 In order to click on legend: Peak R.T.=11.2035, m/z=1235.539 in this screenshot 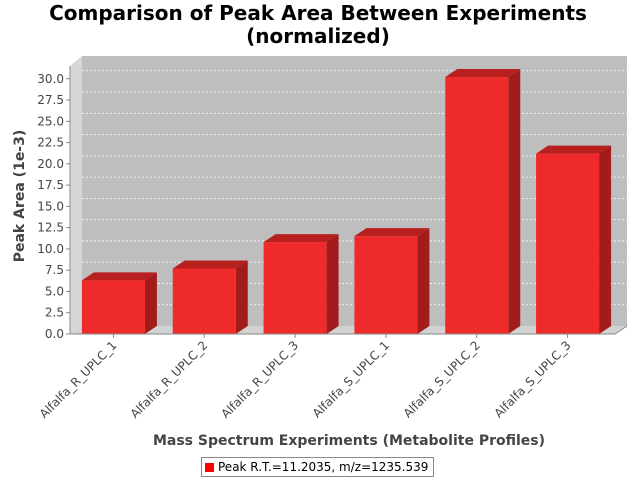, I will do `click(318, 467)`.